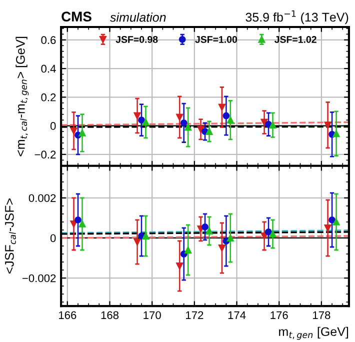  What do you see at coordinates (321, 315) in the screenshot?
I see `x-tick-label: 178` at bounding box center [321, 315].